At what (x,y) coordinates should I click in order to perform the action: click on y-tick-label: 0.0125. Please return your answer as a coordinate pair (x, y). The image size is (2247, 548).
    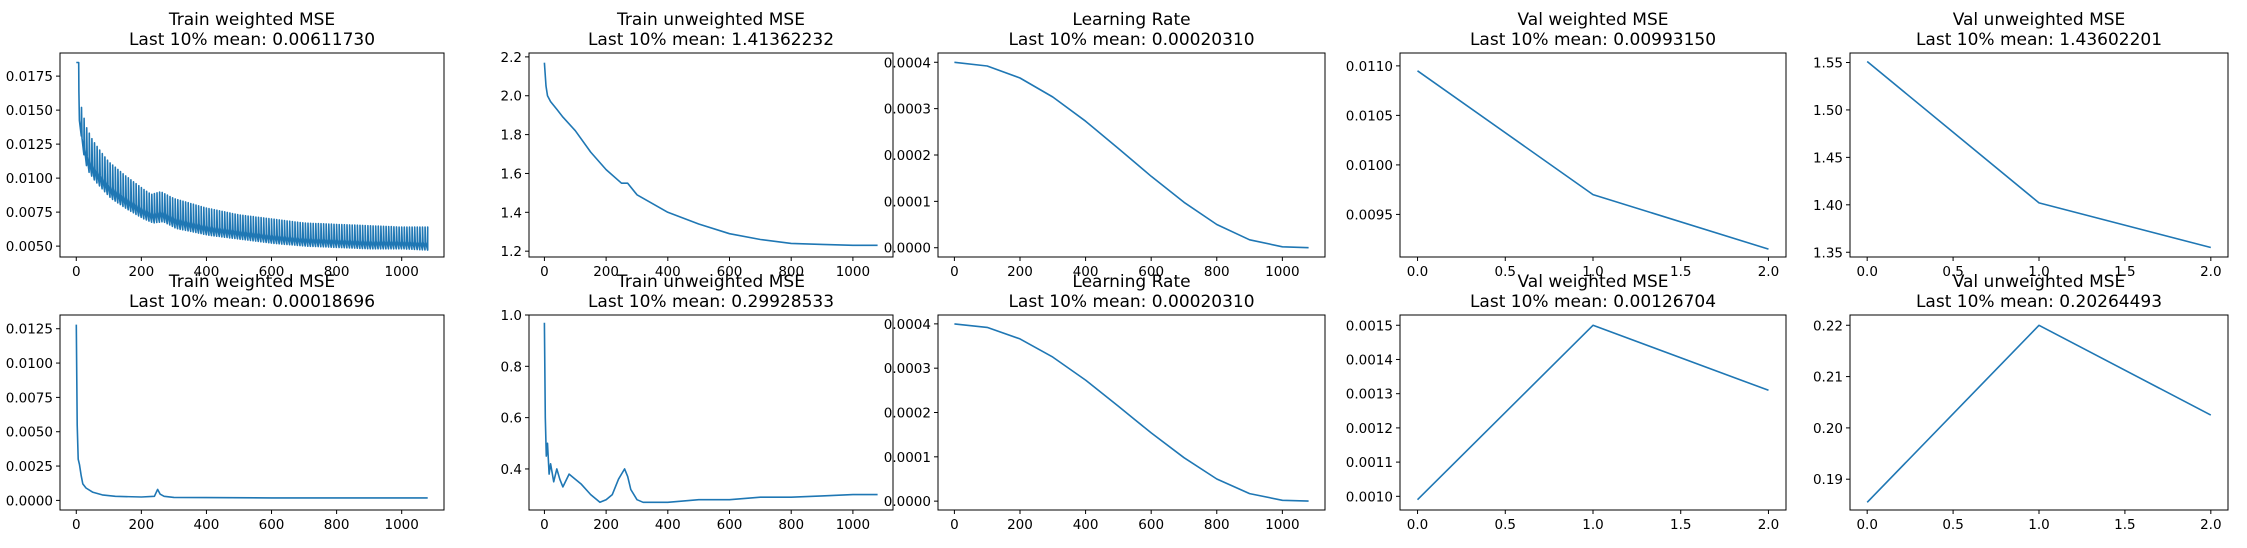
    Looking at the image, I should click on (29, 330).